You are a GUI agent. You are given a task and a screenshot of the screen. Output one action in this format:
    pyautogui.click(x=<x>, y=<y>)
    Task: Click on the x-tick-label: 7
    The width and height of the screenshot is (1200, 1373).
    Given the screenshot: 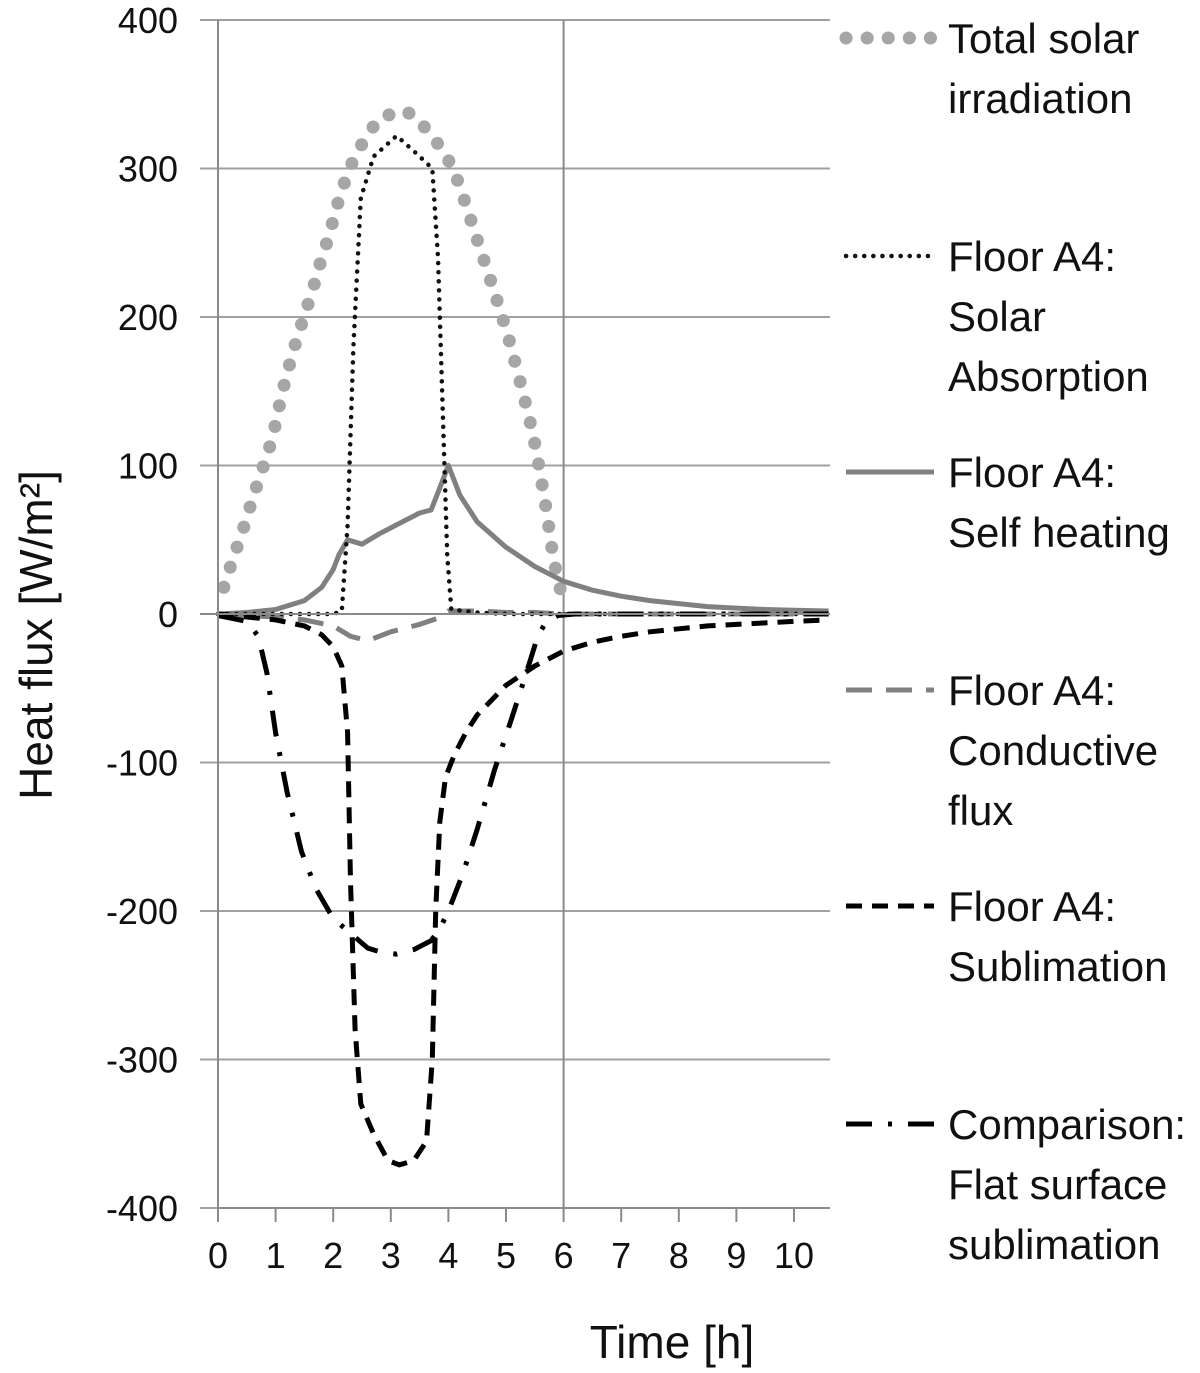 What is the action you would take?
    pyautogui.click(x=621, y=1255)
    